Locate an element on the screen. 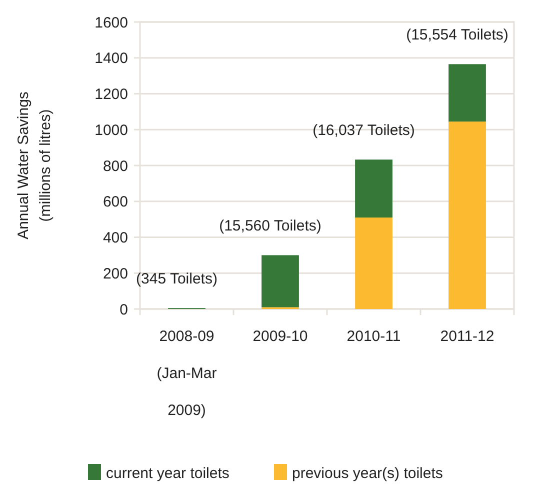 This screenshot has height=485, width=534. y-tick-label: 1000 is located at coordinates (111, 130).